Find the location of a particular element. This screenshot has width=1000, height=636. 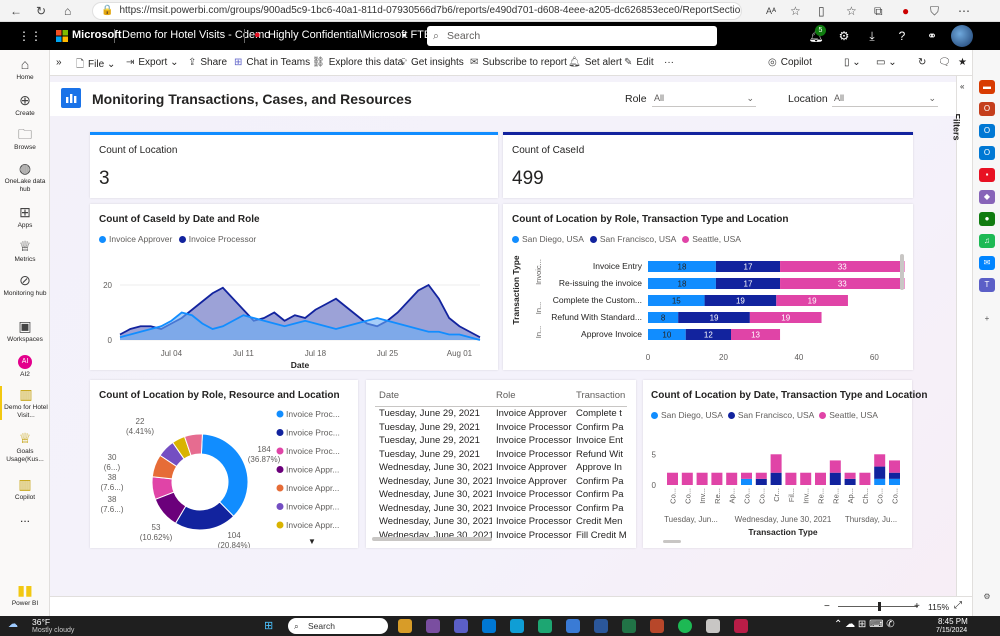

collapse-icon: « is located at coordinates (962, 86).